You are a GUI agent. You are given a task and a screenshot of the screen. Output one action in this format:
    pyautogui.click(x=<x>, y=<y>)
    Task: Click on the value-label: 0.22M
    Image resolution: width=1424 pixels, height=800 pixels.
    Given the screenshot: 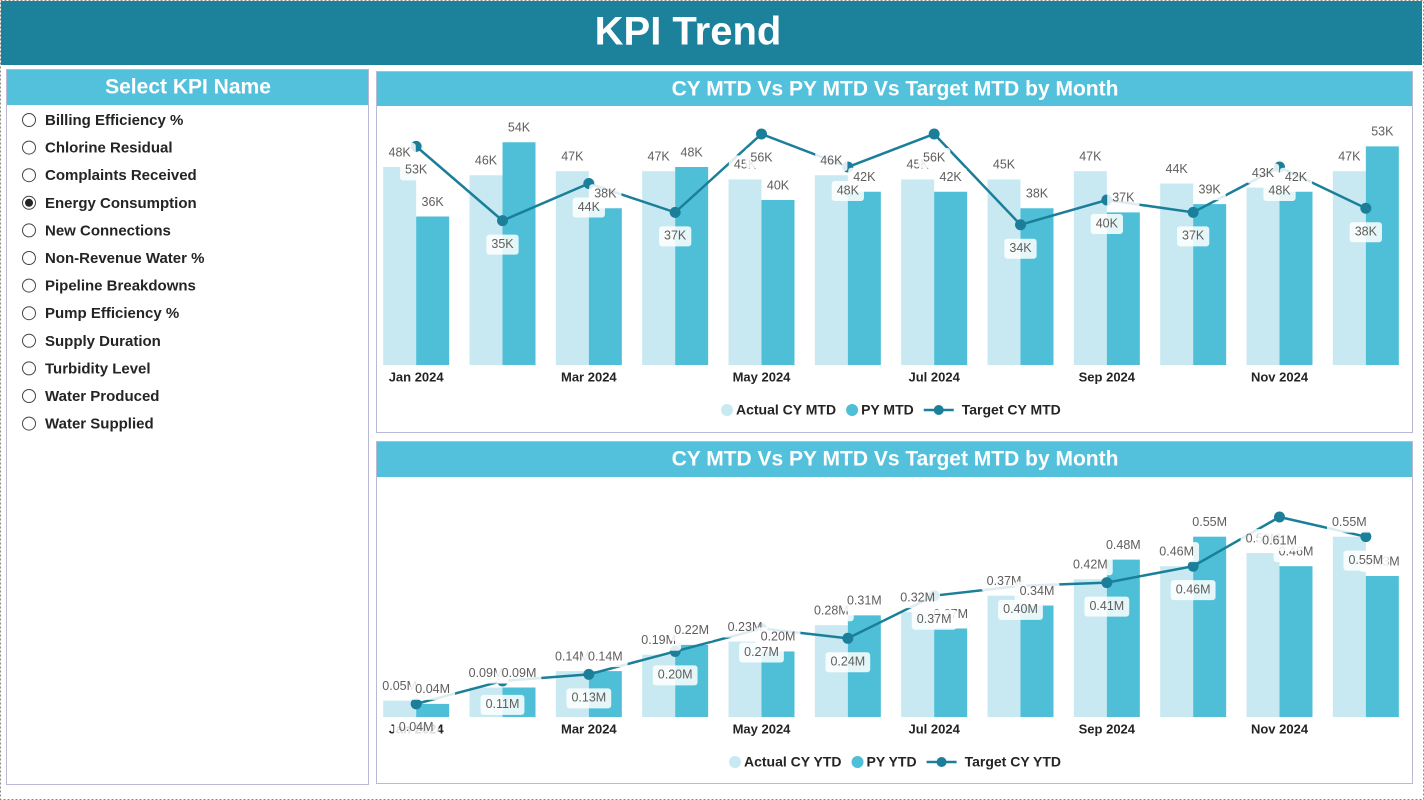 What is the action you would take?
    pyautogui.click(x=691, y=630)
    